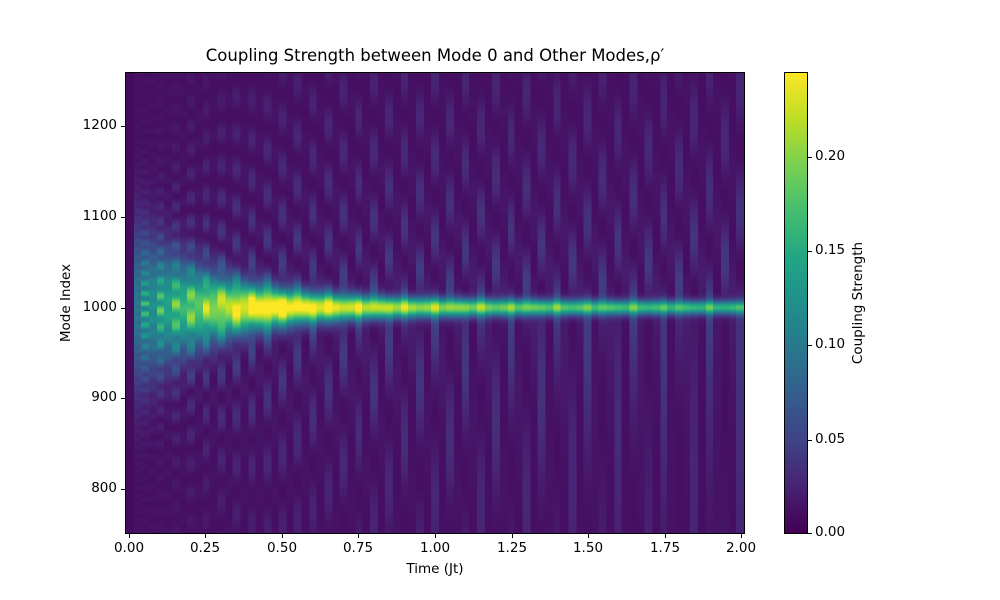 The height and width of the screenshot is (600, 1000). Describe the element at coordinates (104, 397) in the screenshot. I see `y-tick-label: 900` at that location.